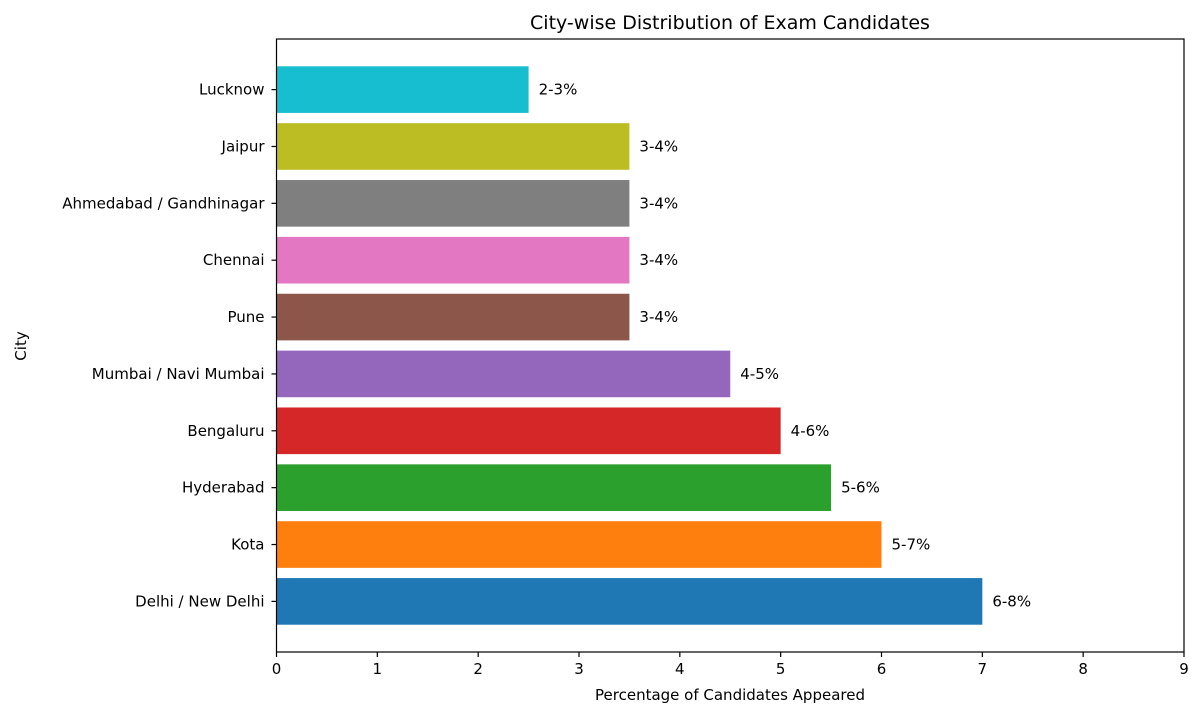  Describe the element at coordinates (245, 317) in the screenshot. I see `y-tick-label: Pune` at that location.